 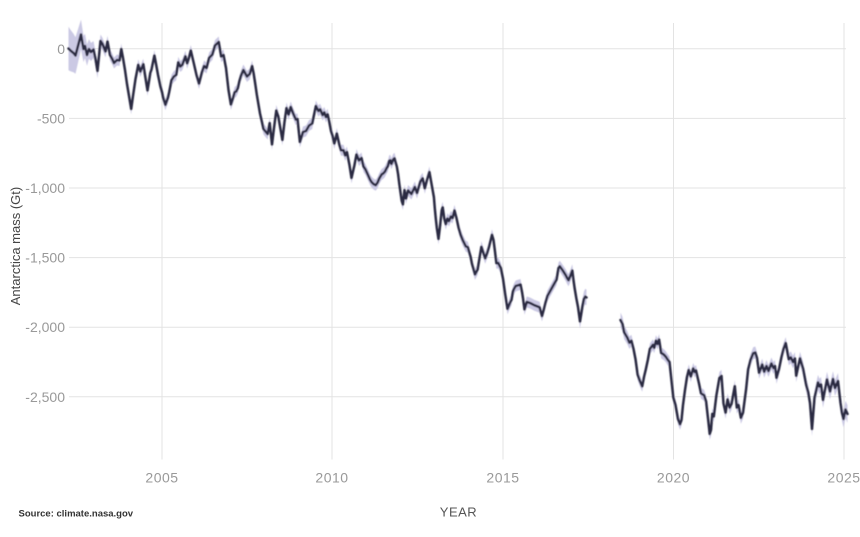 I want to click on svg-text: Antarctica mass (Gt), so click(x=15, y=246).